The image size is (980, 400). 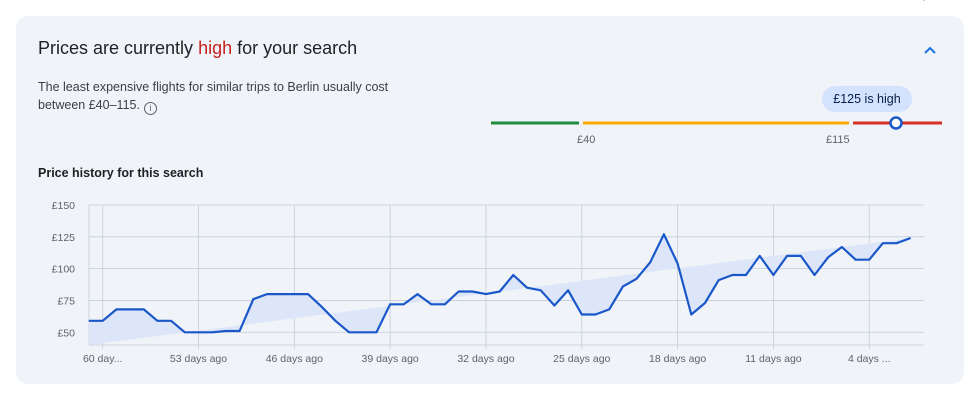 What do you see at coordinates (64, 270) in the screenshot?
I see `y-tick-label: £100` at bounding box center [64, 270].